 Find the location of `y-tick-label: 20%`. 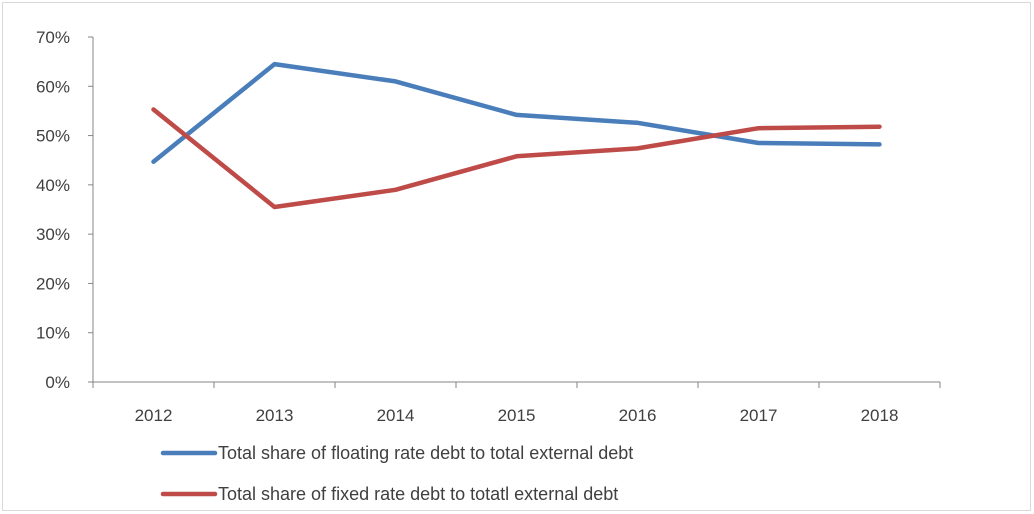

y-tick-label: 20% is located at coordinates (53, 283).